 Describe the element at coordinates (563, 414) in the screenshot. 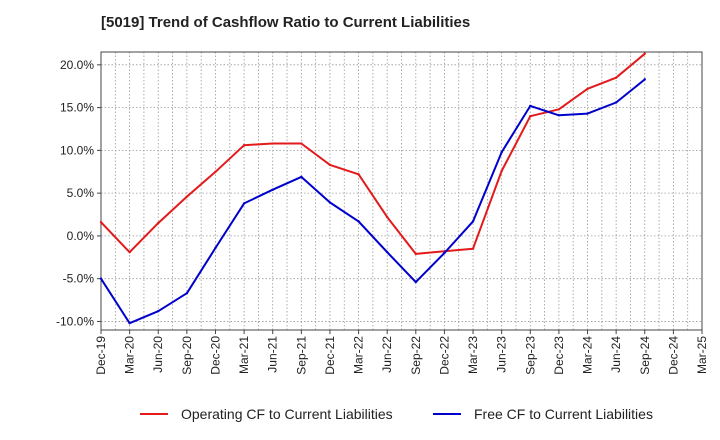

I see `legend-label: Free CF to Current Liabilities` at that location.